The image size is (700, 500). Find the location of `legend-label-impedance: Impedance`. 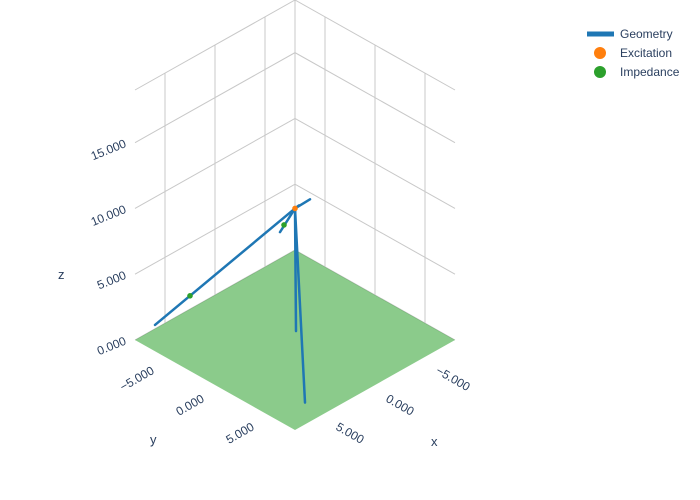

legend-label-impedance: Impedance is located at coordinates (650, 72).